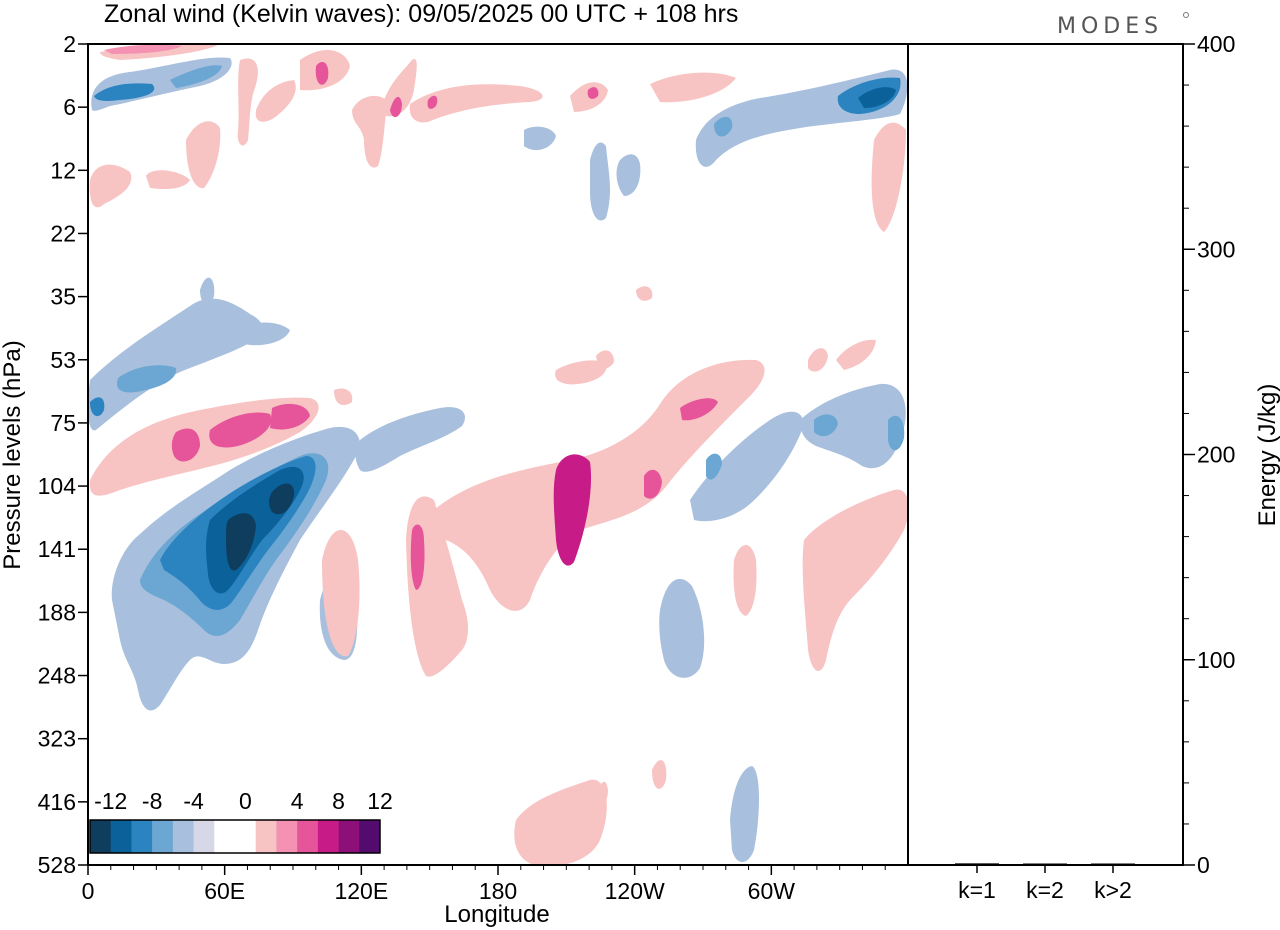 The image size is (1280, 930). Describe the element at coordinates (380, 801) in the screenshot. I see `colorbar-label: 12` at that location.